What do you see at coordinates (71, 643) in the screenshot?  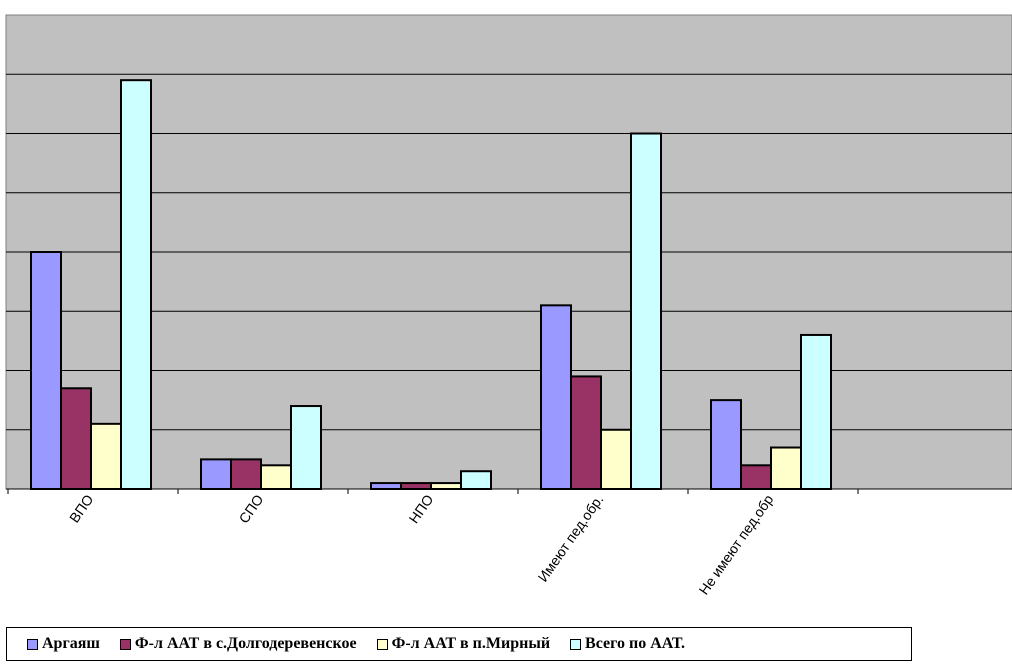 I see `legend-label: Аргаяш` at bounding box center [71, 643].